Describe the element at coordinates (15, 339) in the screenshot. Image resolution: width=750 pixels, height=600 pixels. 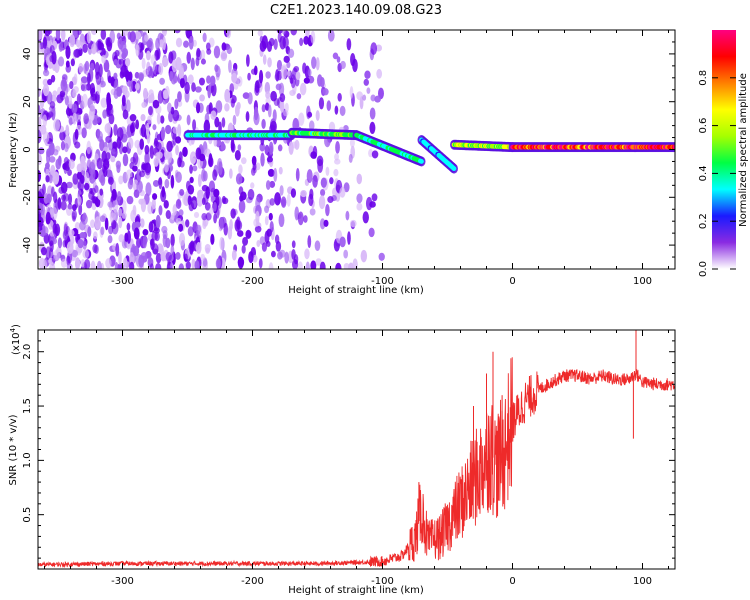
I see `snr-multiplier: (x104)` at that location.